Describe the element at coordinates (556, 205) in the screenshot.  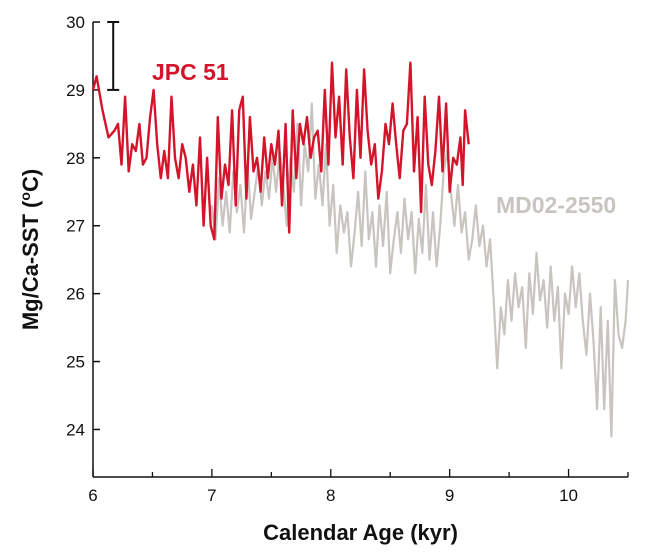
I see `series-label-md02-2550: MD02-2550` at that location.